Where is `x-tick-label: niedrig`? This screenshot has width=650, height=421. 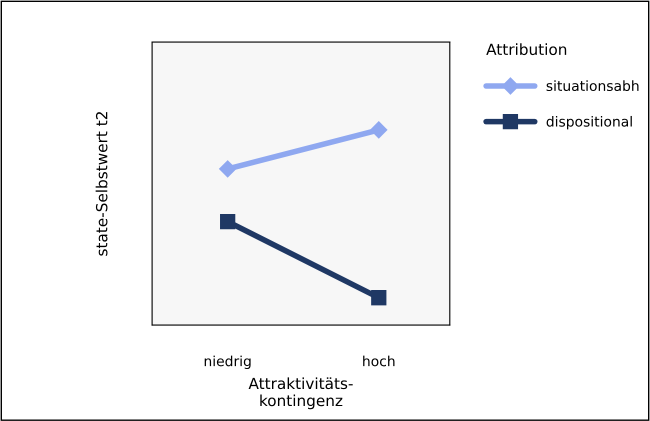 x-tick-label: niedrig is located at coordinates (227, 363).